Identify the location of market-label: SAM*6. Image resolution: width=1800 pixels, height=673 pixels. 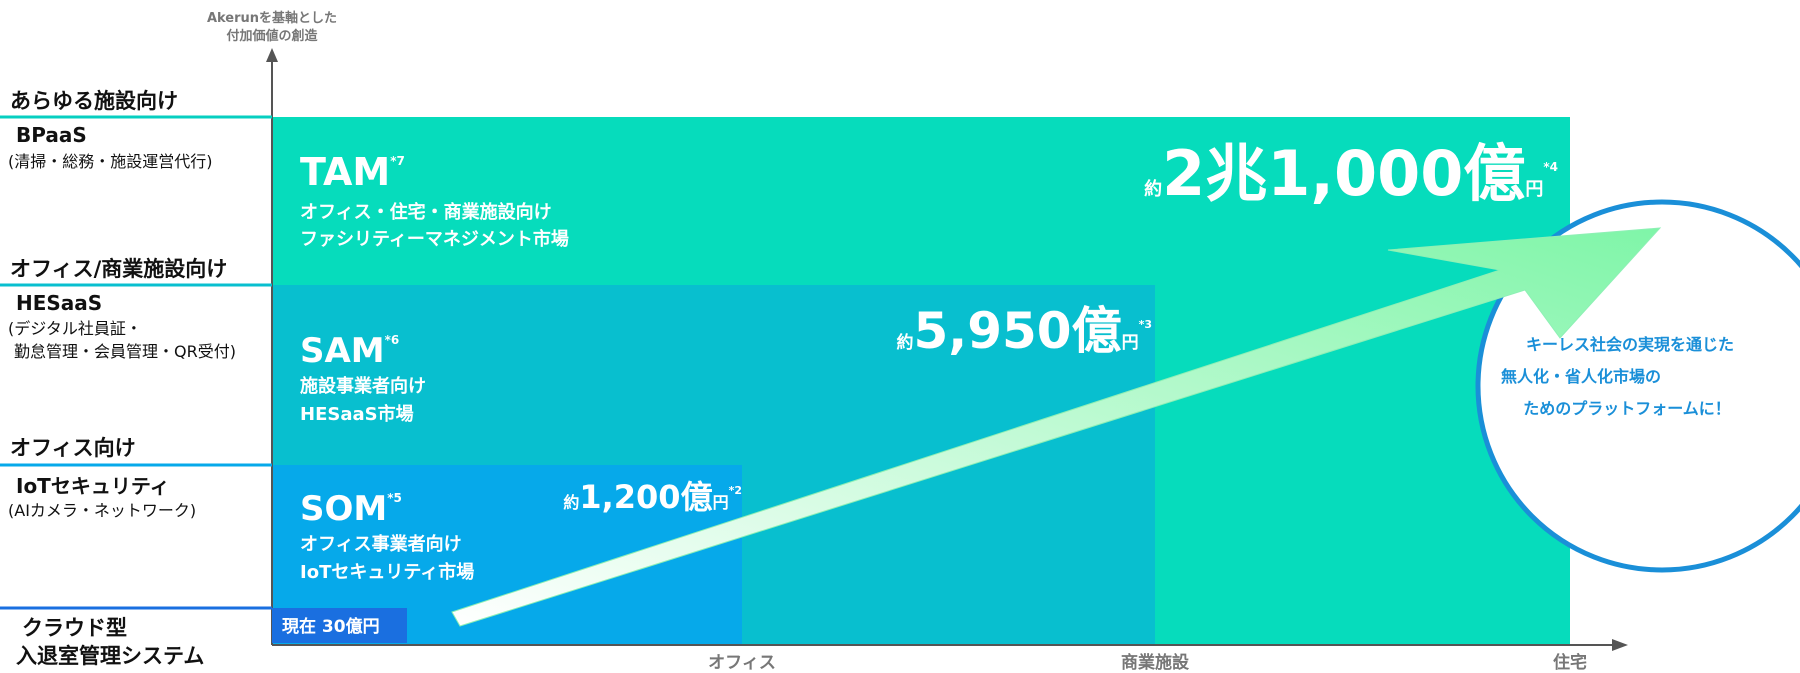
(349, 351).